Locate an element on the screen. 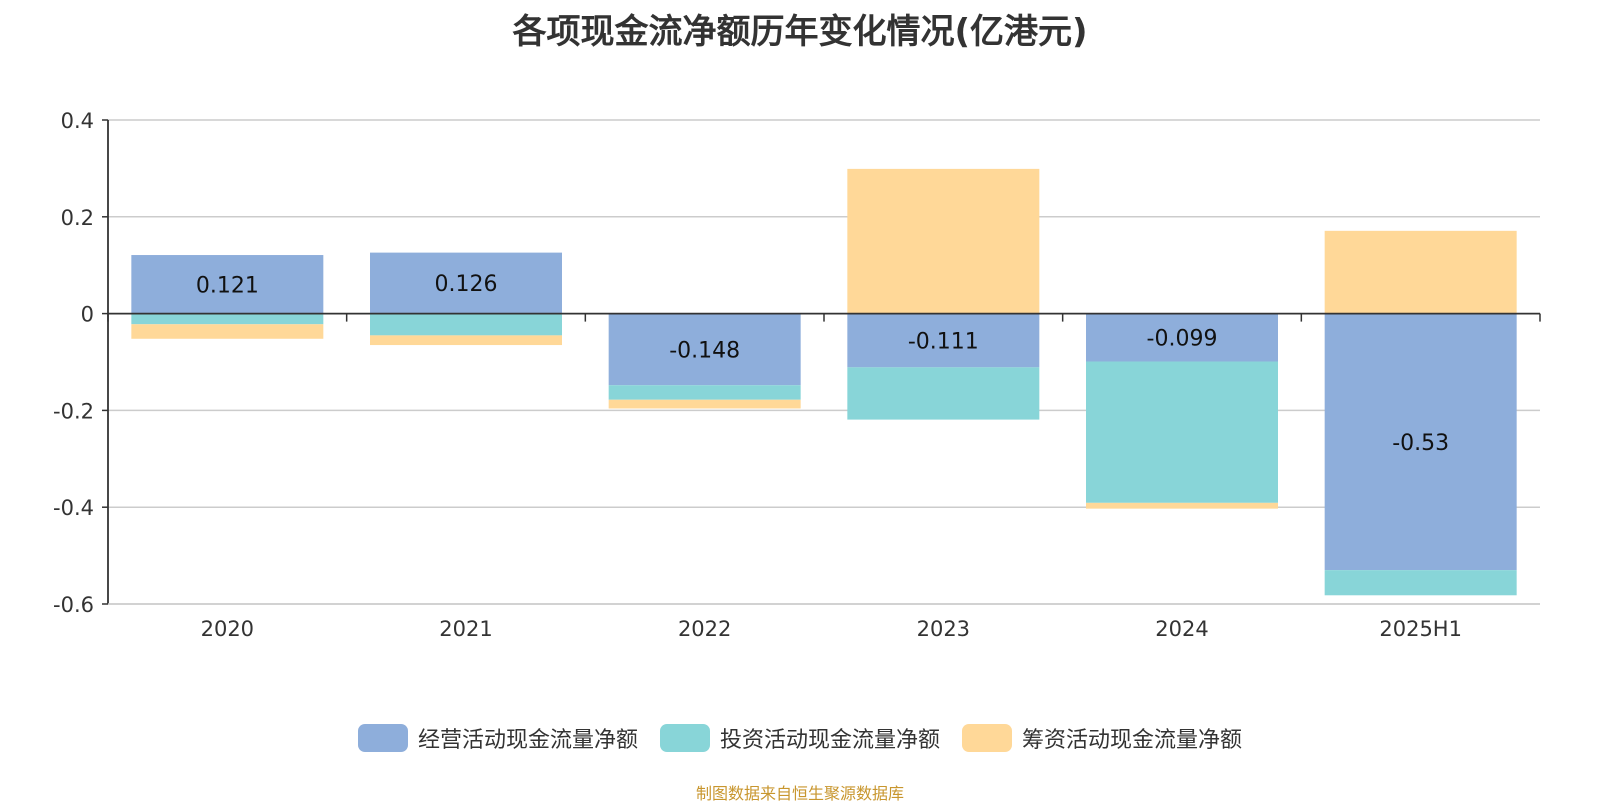 This screenshot has height=804, width=1600. legend-item-operating: 经营活动现金流量净额 is located at coordinates (497, 738).